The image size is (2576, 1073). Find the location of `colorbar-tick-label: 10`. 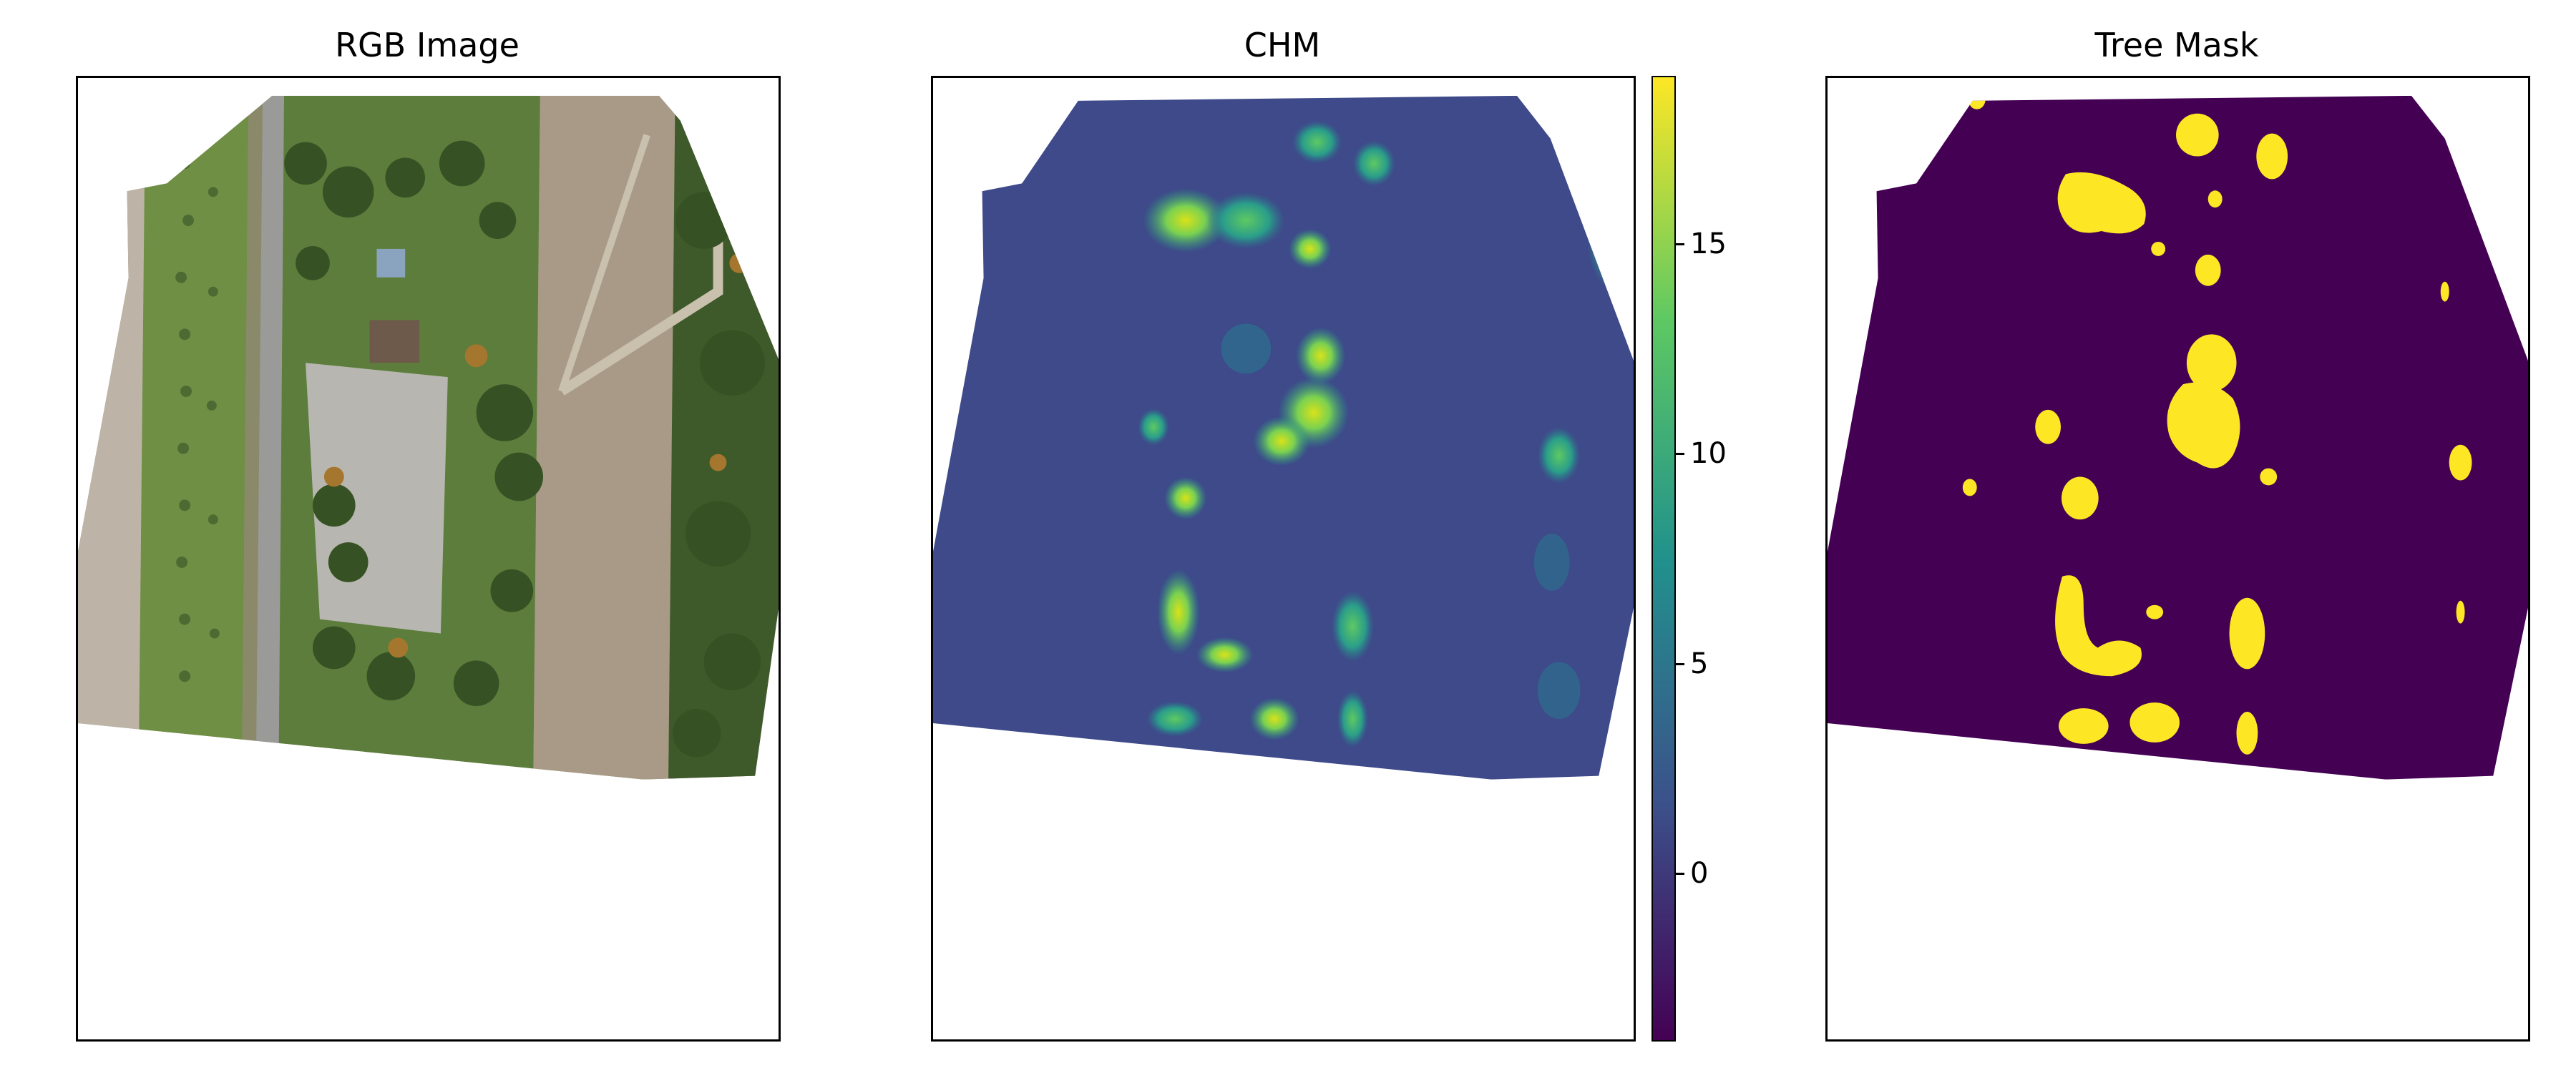

colorbar-tick-label: 10 is located at coordinates (1708, 454).